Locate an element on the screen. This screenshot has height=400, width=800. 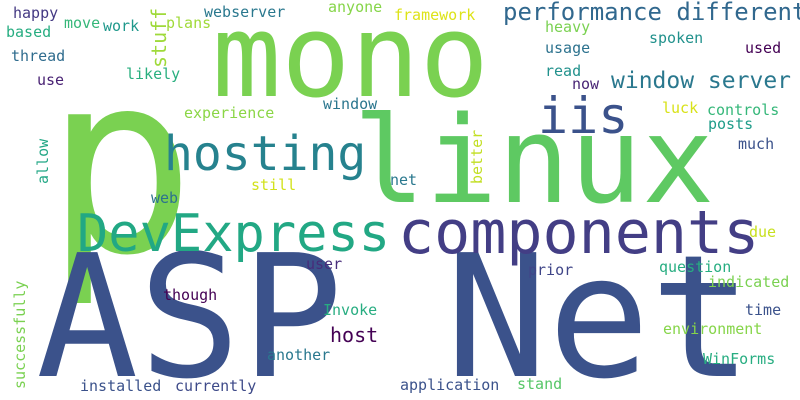
word-user: user is located at coordinates (324, 264).